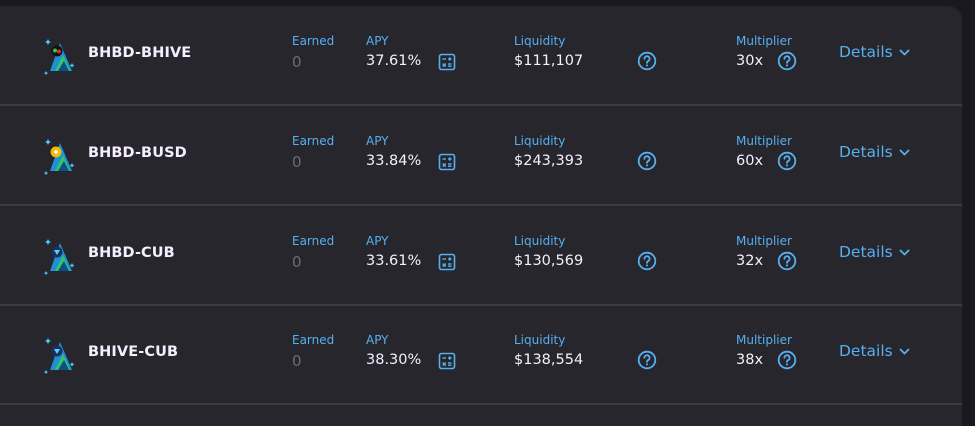  What do you see at coordinates (750, 161) in the screenshot?
I see `multiplier-value: 60x` at bounding box center [750, 161].